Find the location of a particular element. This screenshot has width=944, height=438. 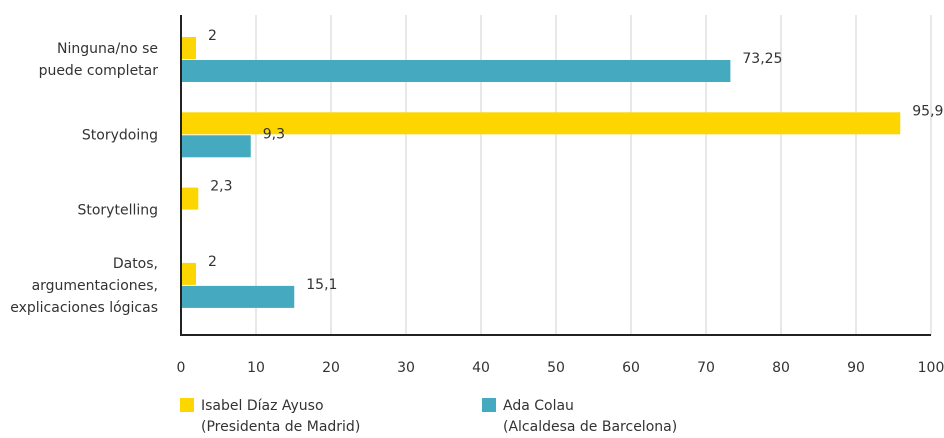

legend-label: Ada Colau is located at coordinates (538, 406).